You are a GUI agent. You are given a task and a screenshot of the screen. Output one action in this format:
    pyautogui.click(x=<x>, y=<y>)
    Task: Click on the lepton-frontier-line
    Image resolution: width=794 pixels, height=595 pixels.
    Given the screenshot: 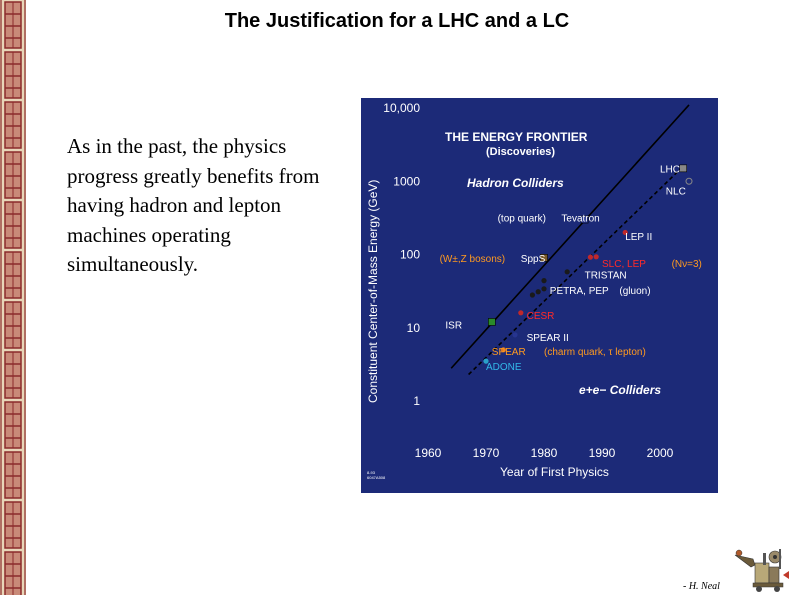 What is the action you would take?
    pyautogui.click(x=576, y=270)
    